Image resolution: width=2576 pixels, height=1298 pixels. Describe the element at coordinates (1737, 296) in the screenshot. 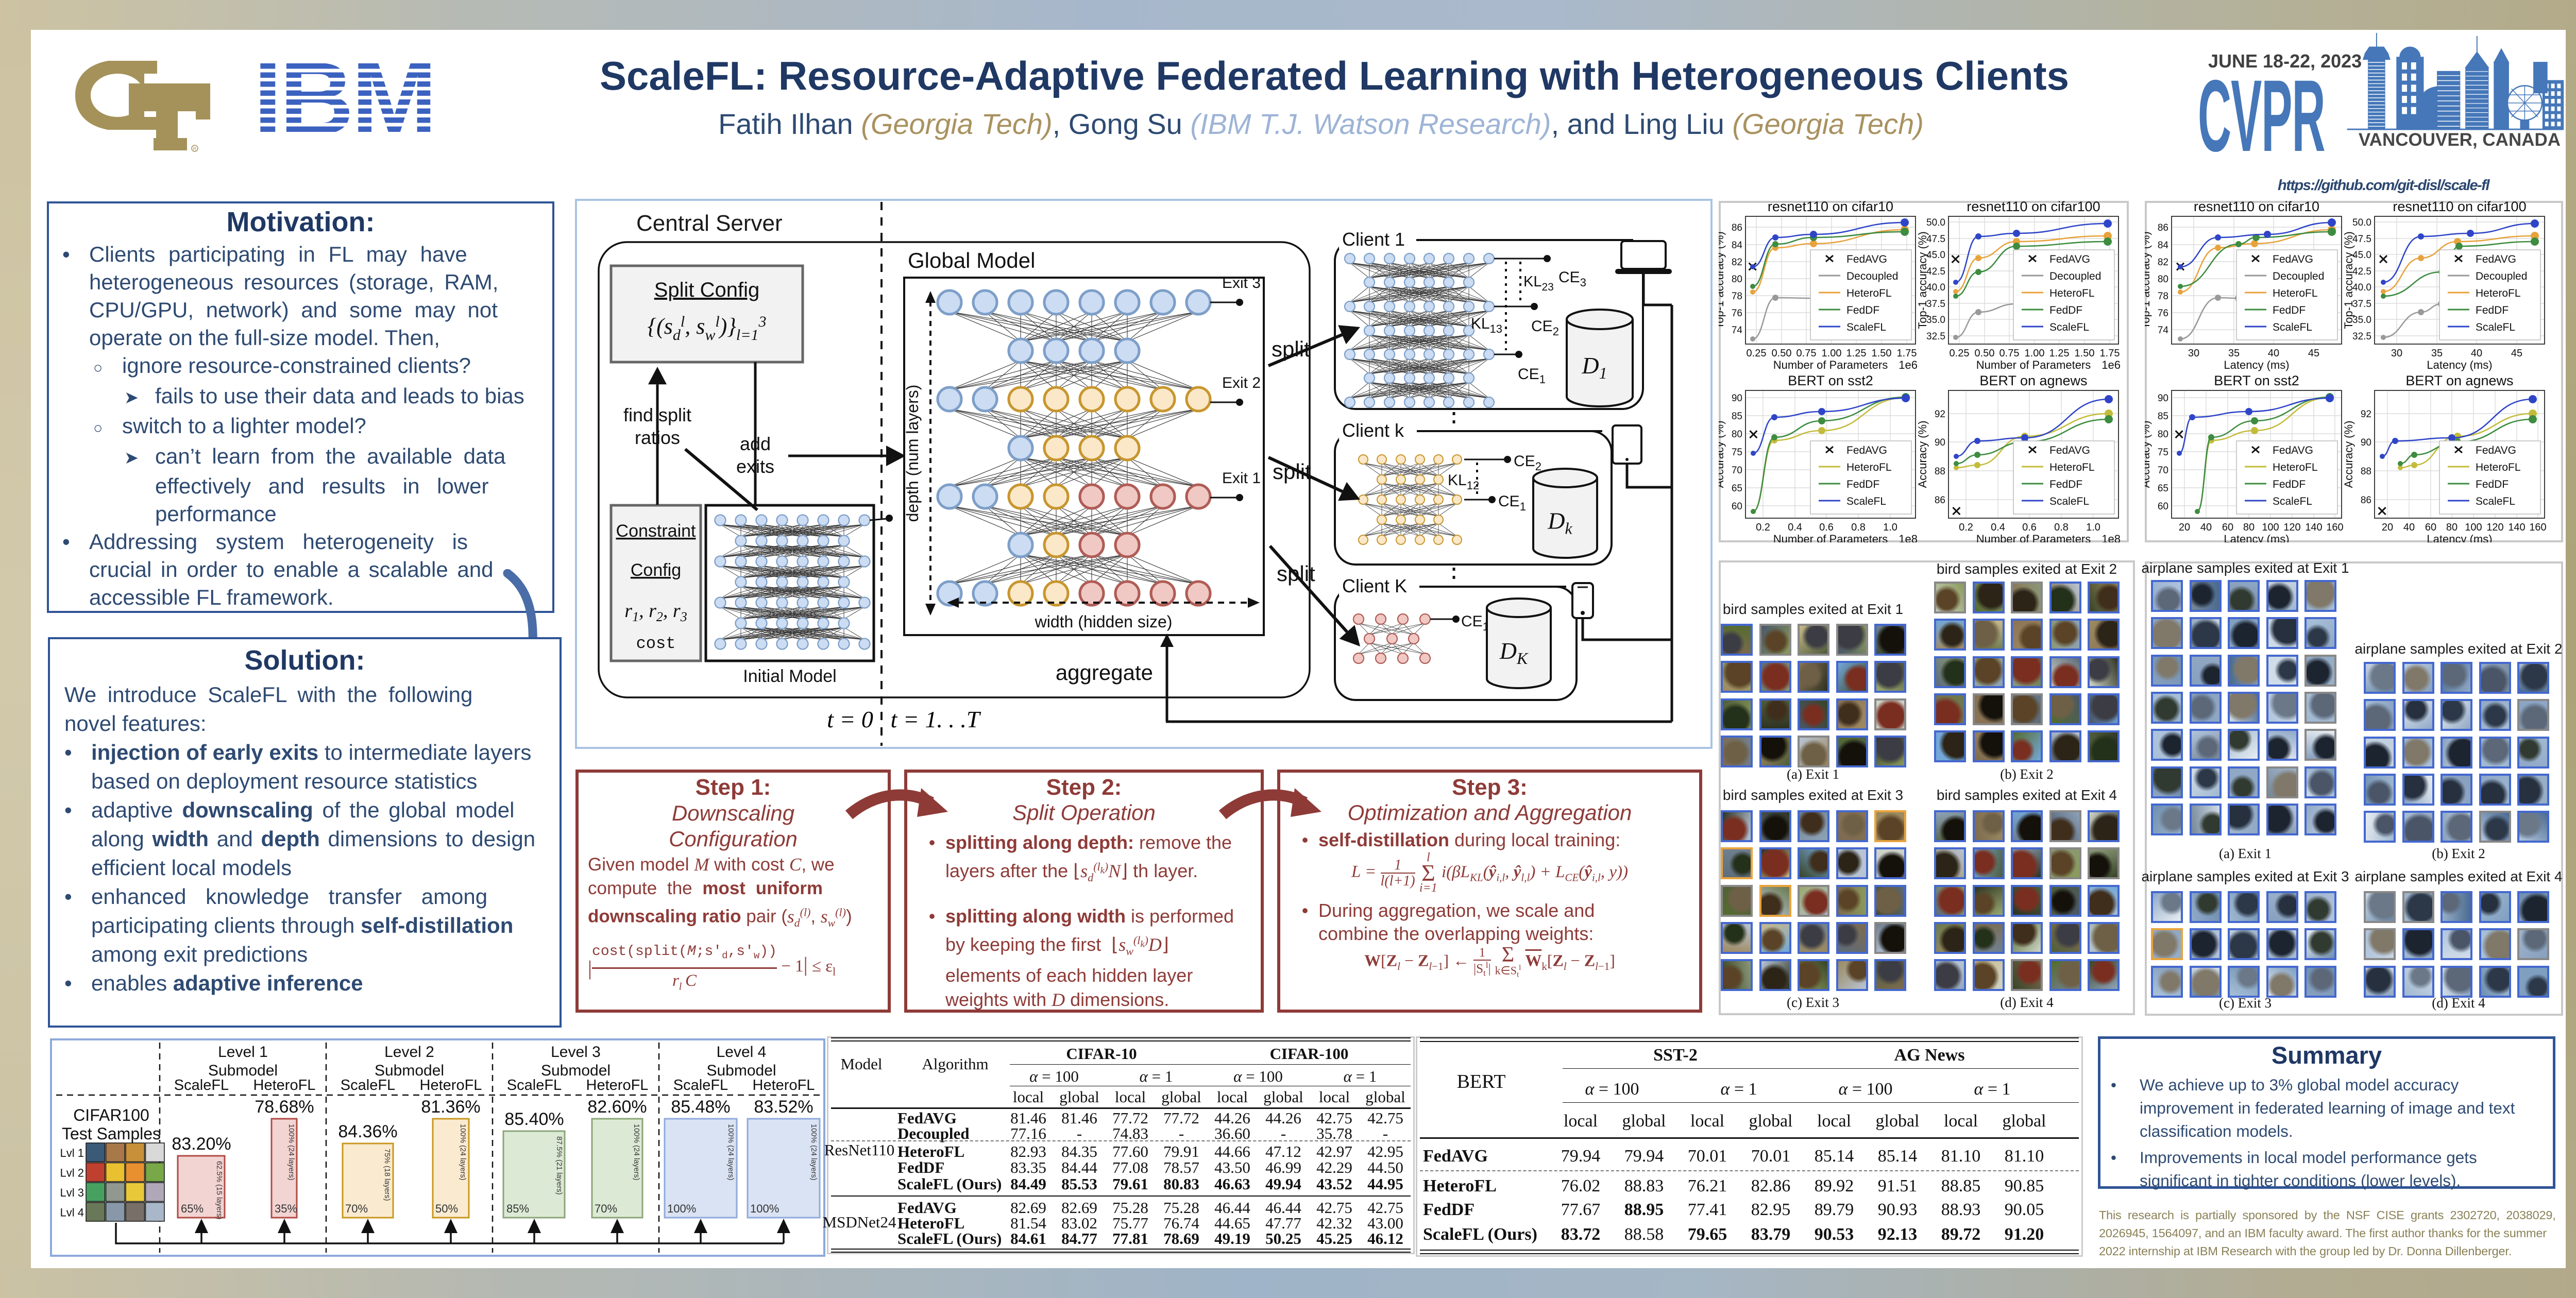

I see `svg-text: 78` at that location.